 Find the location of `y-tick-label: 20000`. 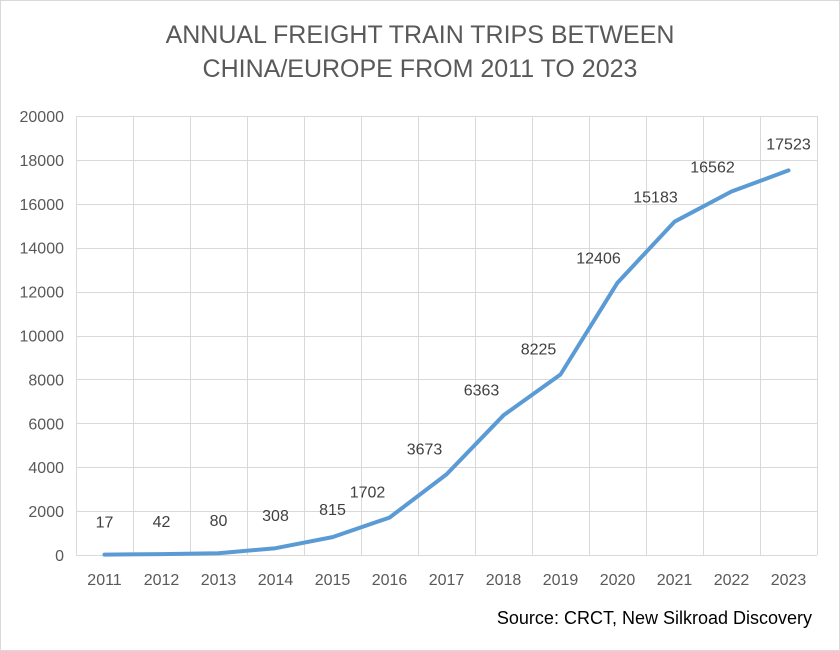

y-tick-label: 20000 is located at coordinates (42, 117).